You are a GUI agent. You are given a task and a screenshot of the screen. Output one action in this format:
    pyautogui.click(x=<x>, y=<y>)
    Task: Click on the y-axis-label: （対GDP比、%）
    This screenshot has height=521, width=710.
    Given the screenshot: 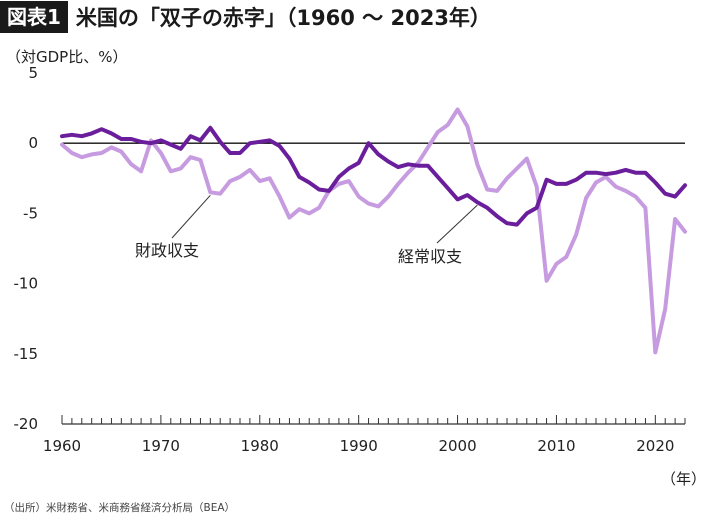 What is the action you would take?
    pyautogui.click(x=66, y=57)
    